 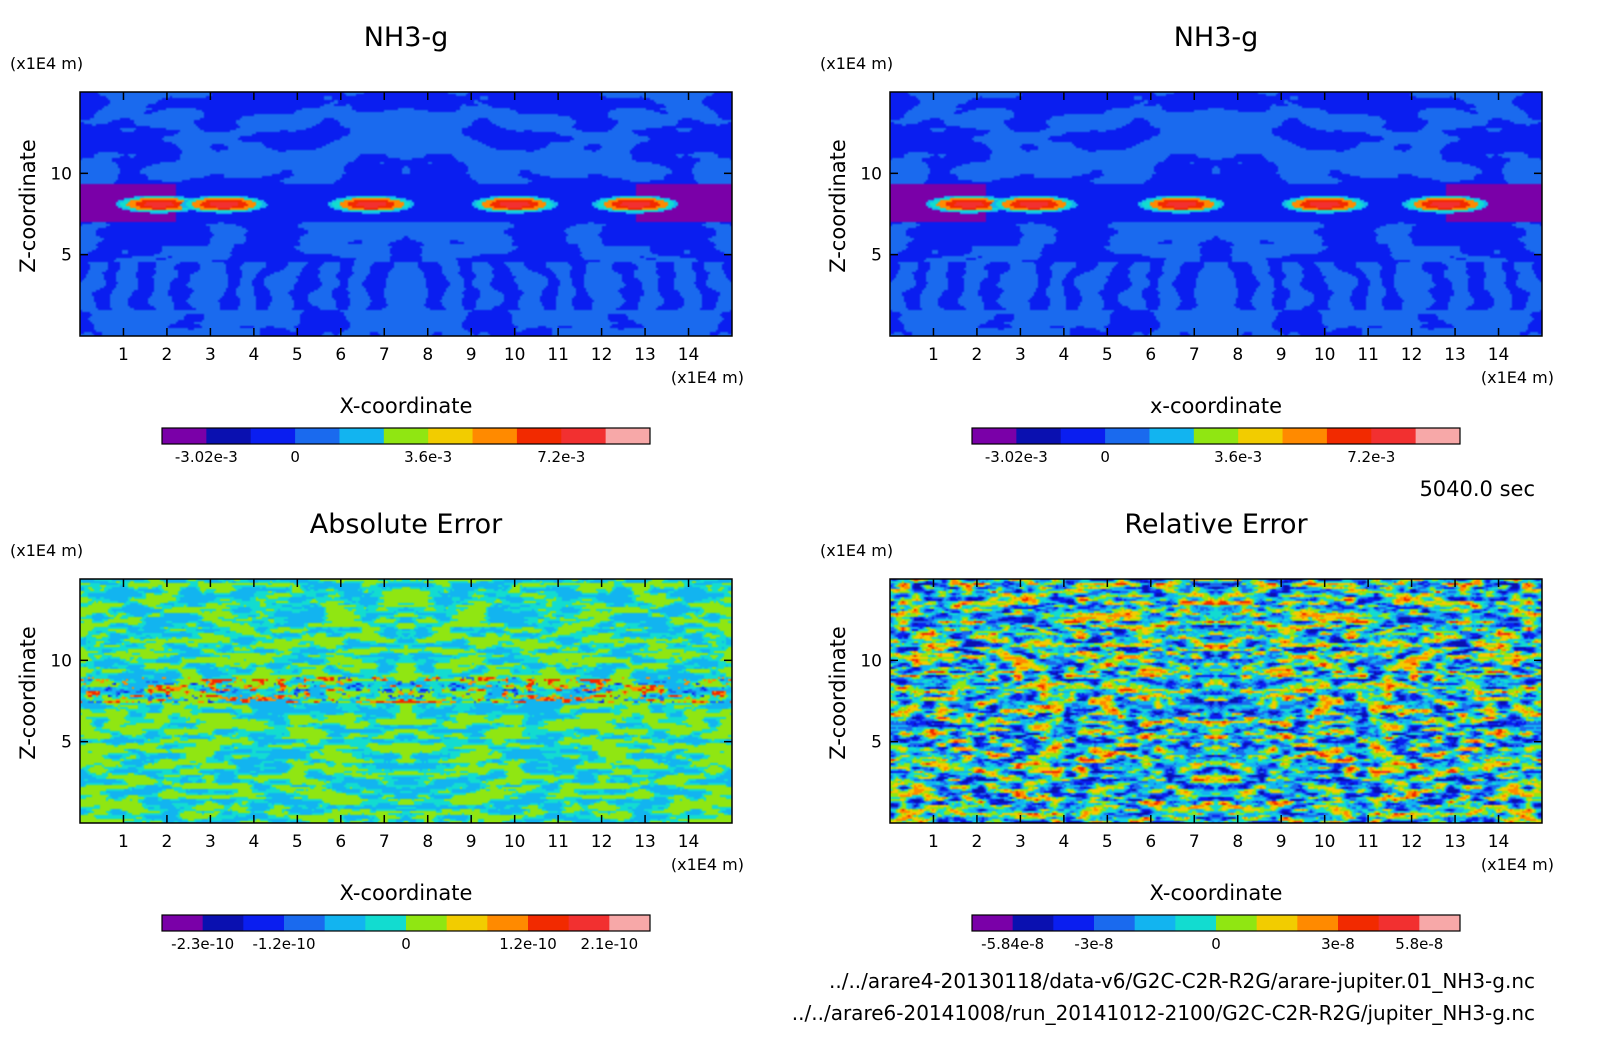 What do you see at coordinates (284, 944) in the screenshot?
I see `colorbar-label: -1.2e-10` at bounding box center [284, 944].